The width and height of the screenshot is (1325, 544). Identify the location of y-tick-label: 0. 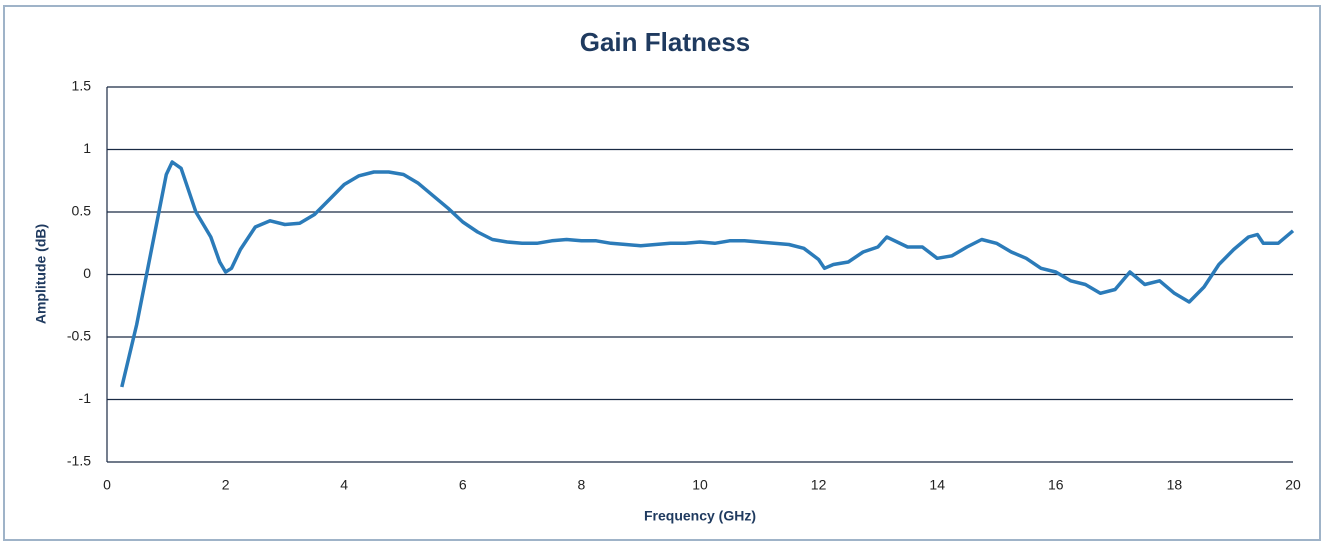
(87, 273).